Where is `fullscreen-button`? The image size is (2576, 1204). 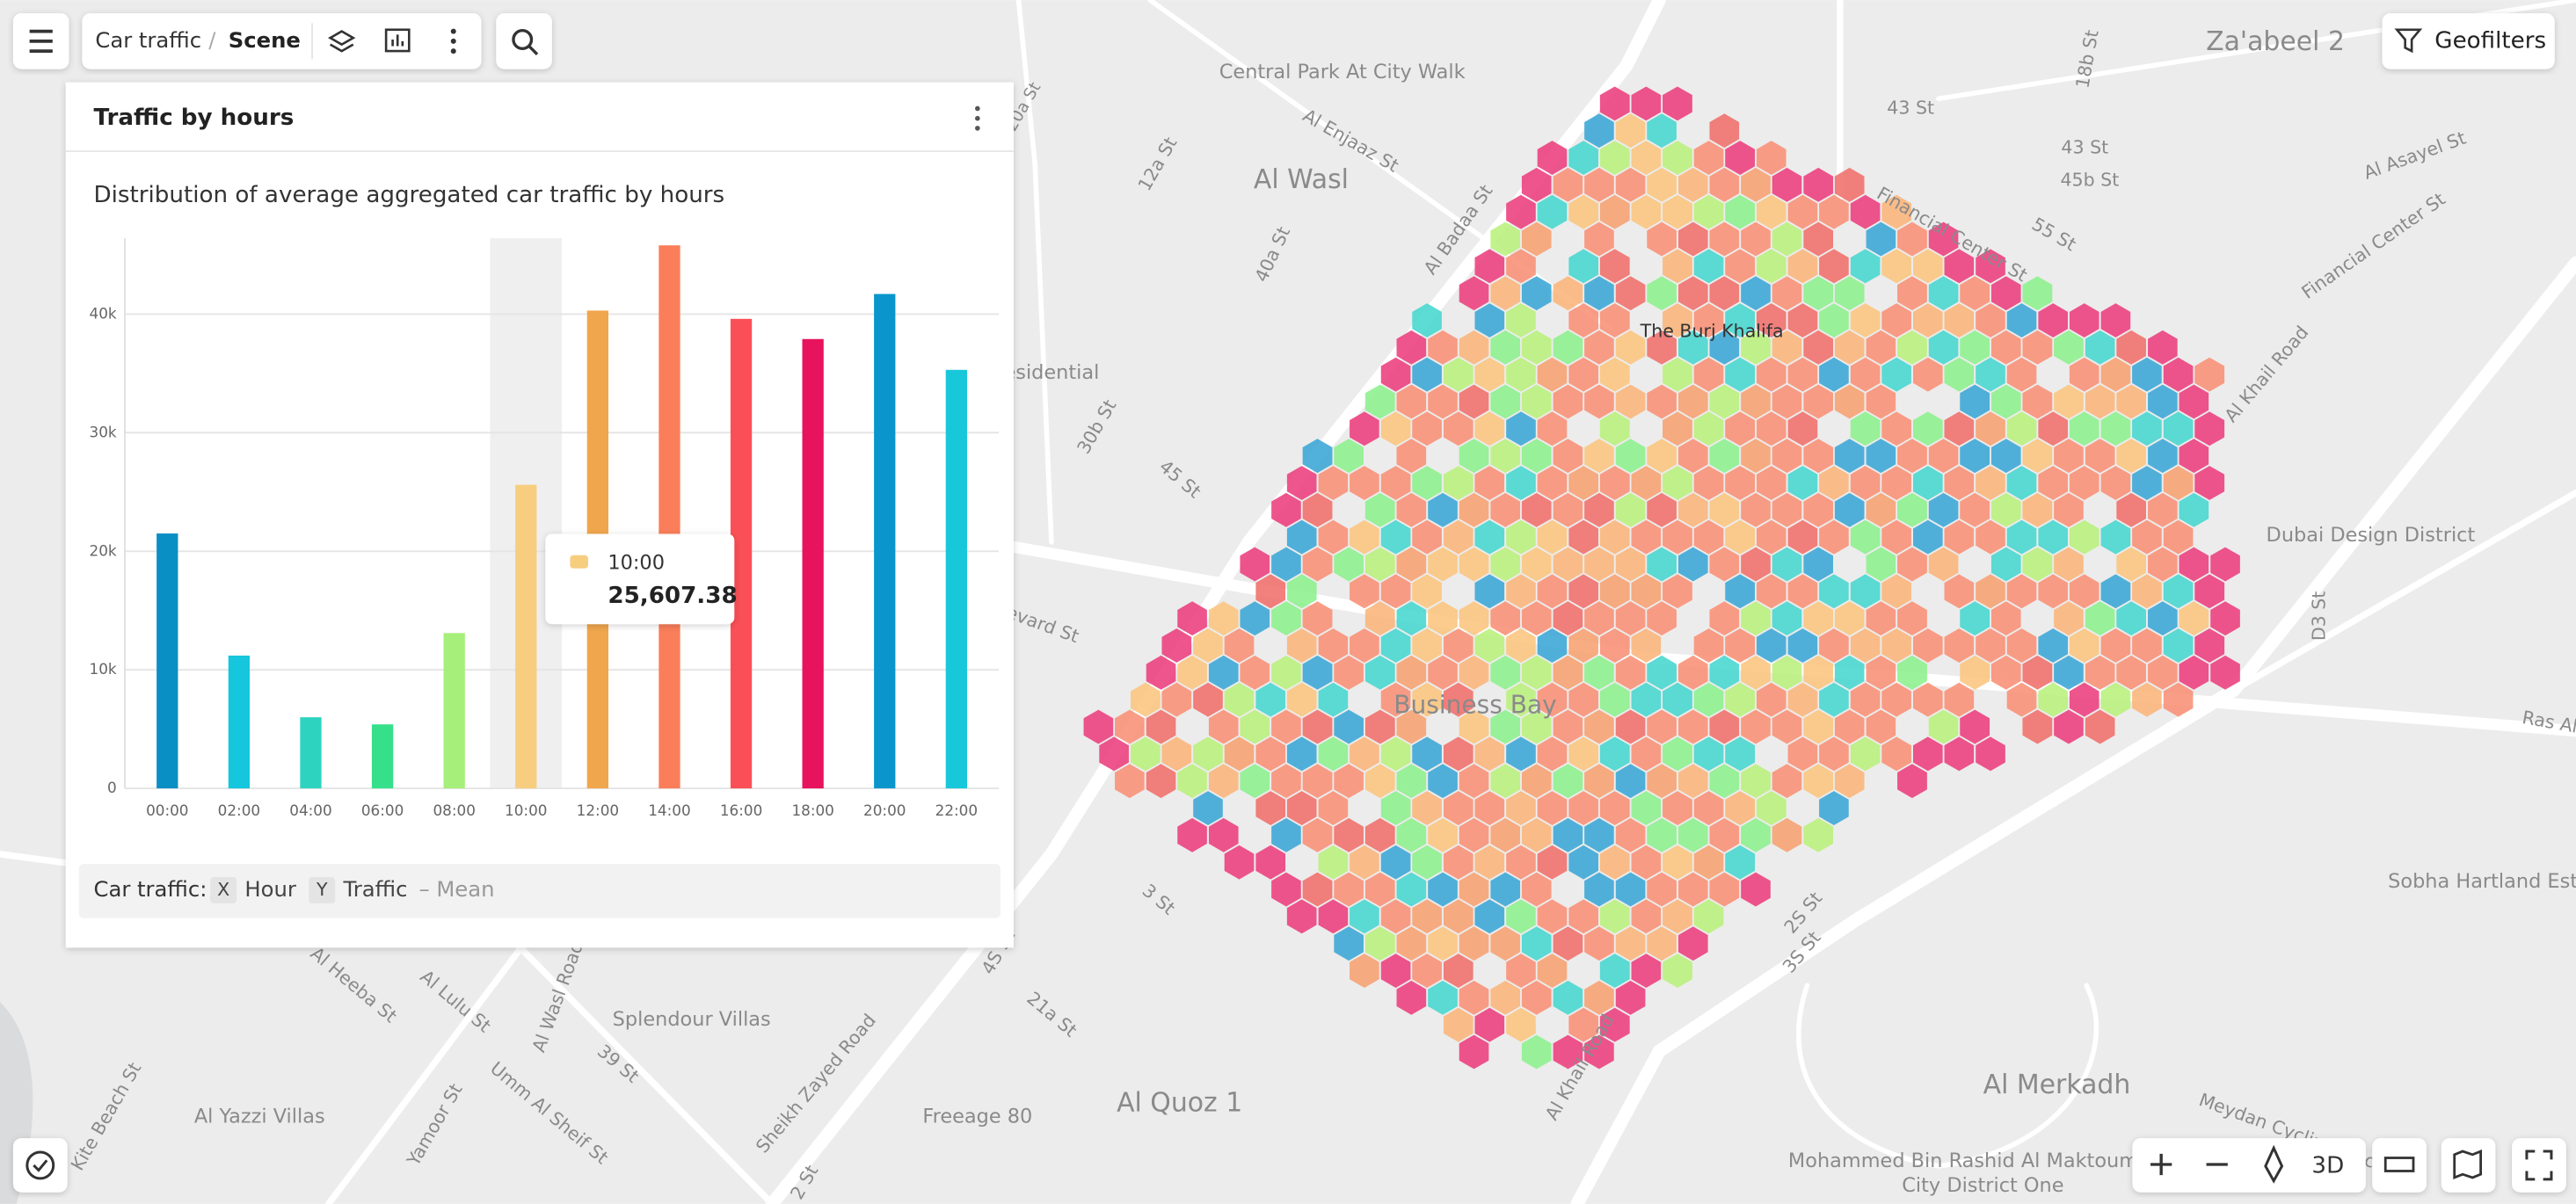
fullscreen-button is located at coordinates (2539, 1165).